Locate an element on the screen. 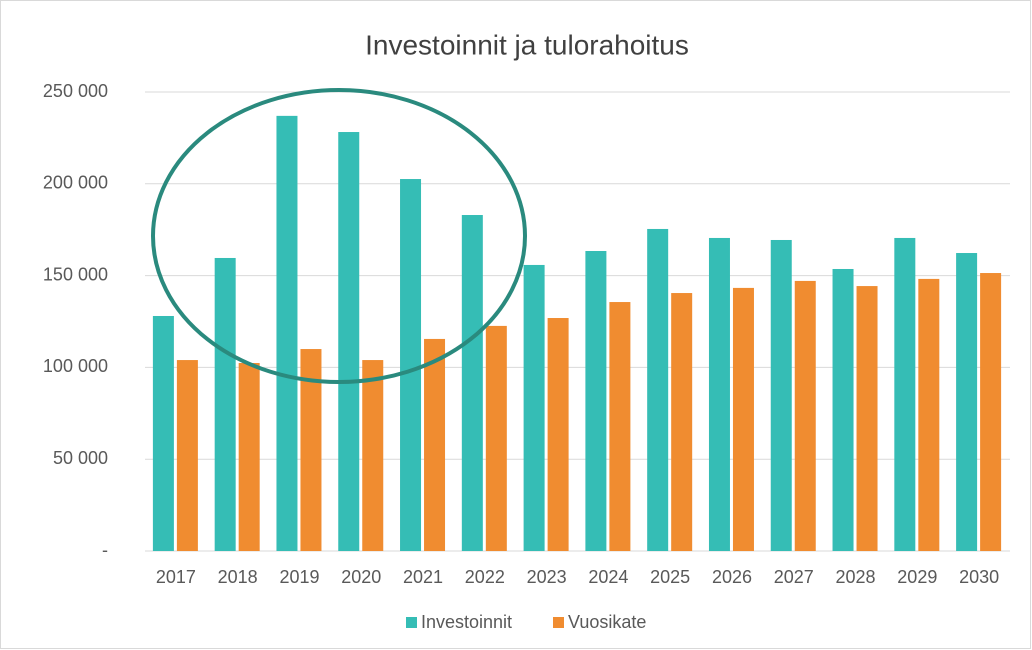  y-tick-label: 200 000 is located at coordinates (75, 183).